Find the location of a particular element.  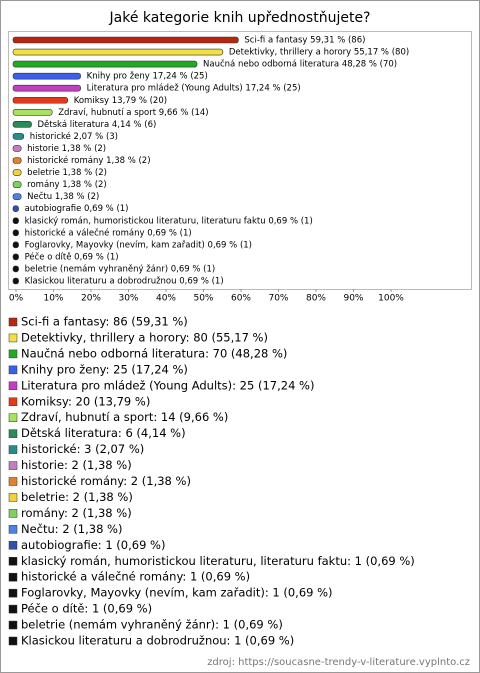

legend-label: historické a válečné romány: 1 (0,69 %) is located at coordinates (135, 577).